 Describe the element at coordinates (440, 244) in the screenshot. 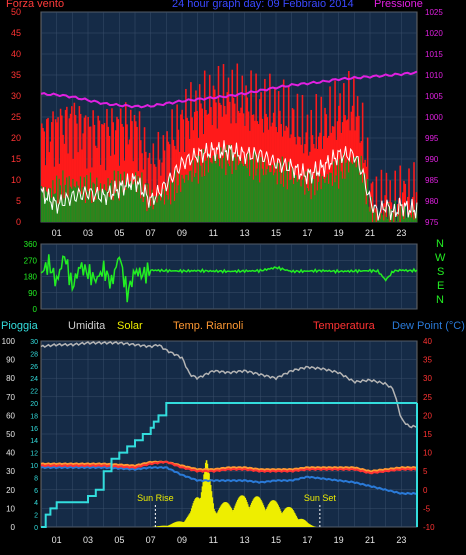

I see `wind-dir-letter-n: N` at that location.